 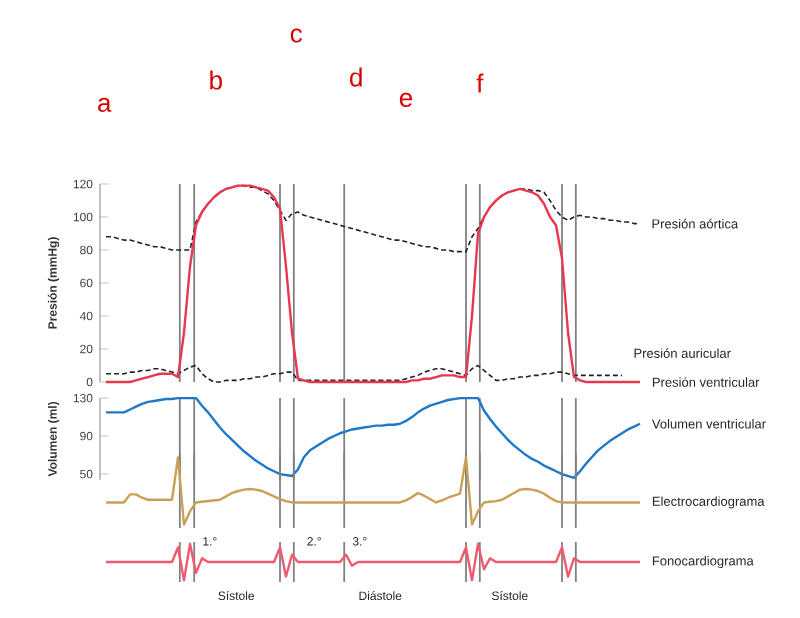 What do you see at coordinates (356, 77) in the screenshot?
I see `text: d` at bounding box center [356, 77].